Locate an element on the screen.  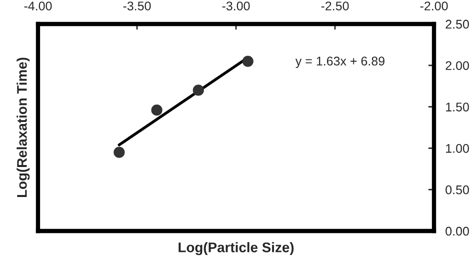
y-tick-label: 2.00 is located at coordinates (457, 65).